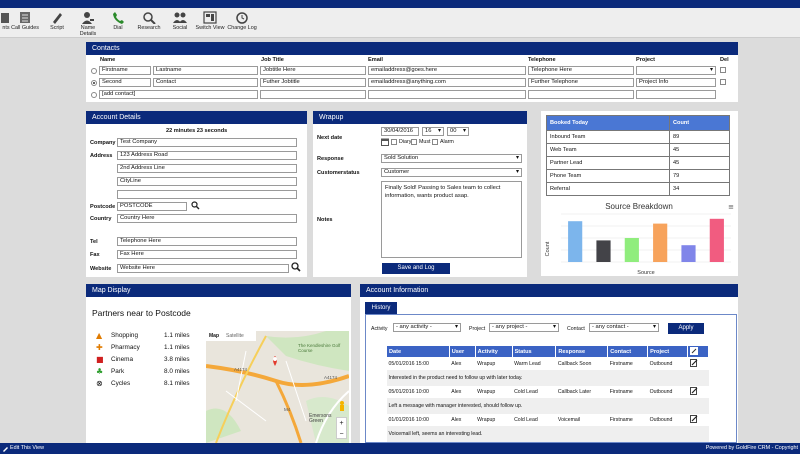 Image resolution: width=800 pixels, height=454 pixels. I want to click on save-and-log-button: Save and Log, so click(416, 268).